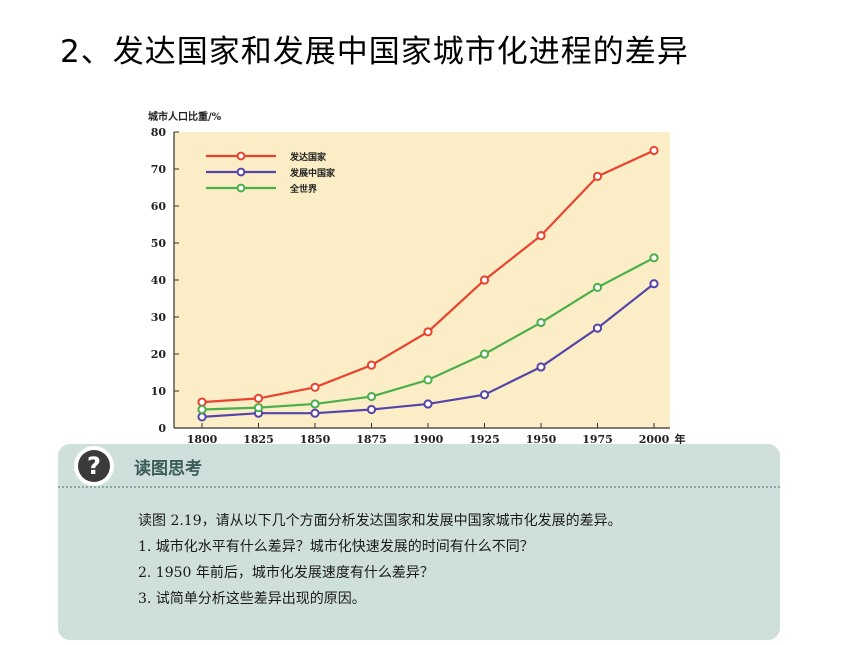 The height and width of the screenshot is (645, 860). What do you see at coordinates (680, 439) in the screenshot?
I see `x-axis-unit: 年` at bounding box center [680, 439].